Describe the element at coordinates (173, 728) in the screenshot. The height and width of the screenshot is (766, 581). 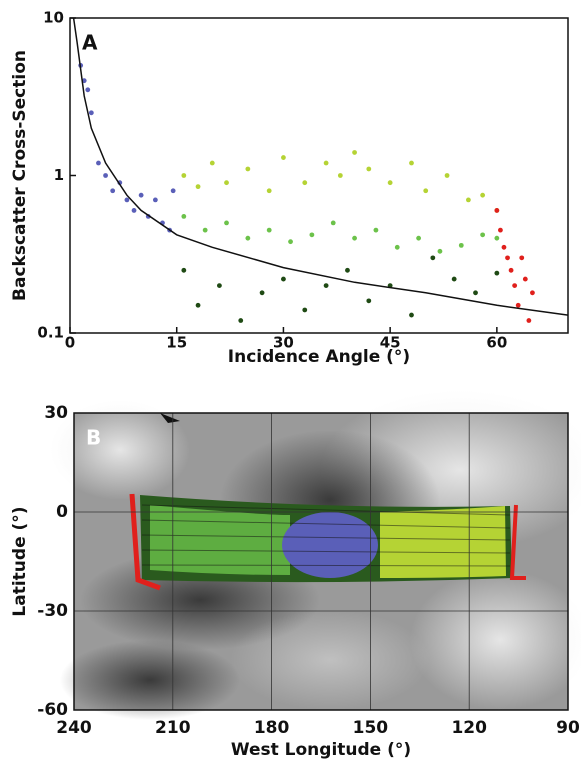
I see `x-tick-label: 210` at that location.